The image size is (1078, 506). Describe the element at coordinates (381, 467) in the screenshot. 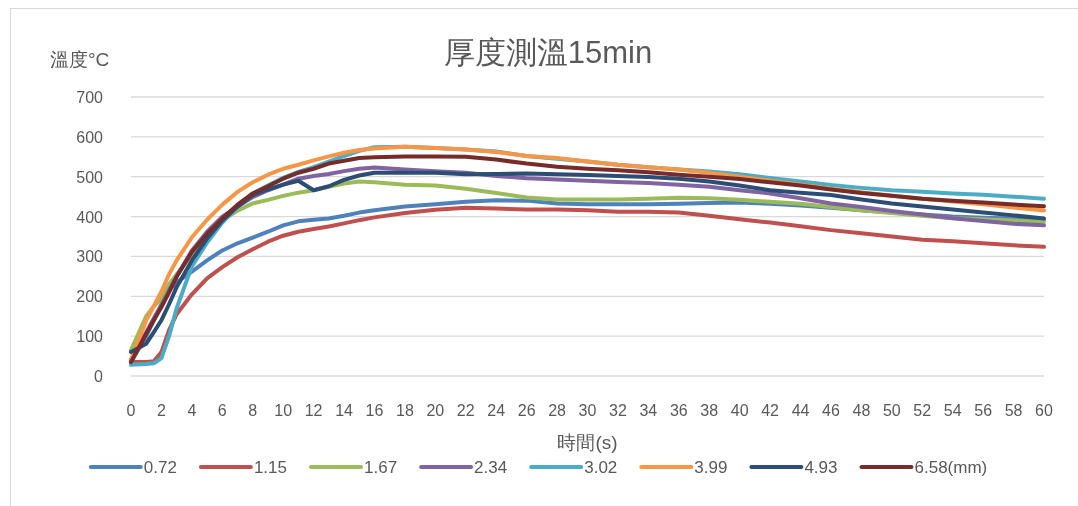

I see `legend-label: 1.67` at that location.